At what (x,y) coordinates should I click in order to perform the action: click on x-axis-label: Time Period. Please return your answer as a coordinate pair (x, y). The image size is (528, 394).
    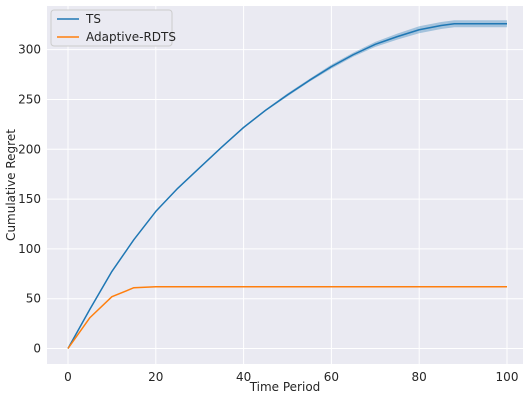
    Looking at the image, I should click on (285, 387).